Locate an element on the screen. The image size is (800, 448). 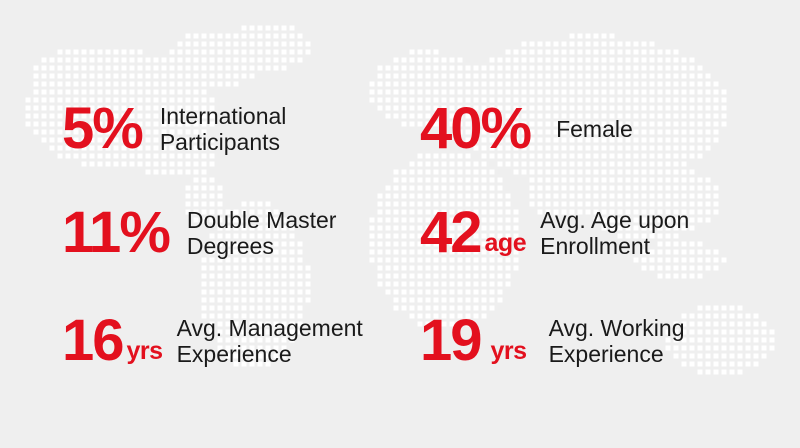
stat-label-line1: Avg. Working is located at coordinates (616, 328).